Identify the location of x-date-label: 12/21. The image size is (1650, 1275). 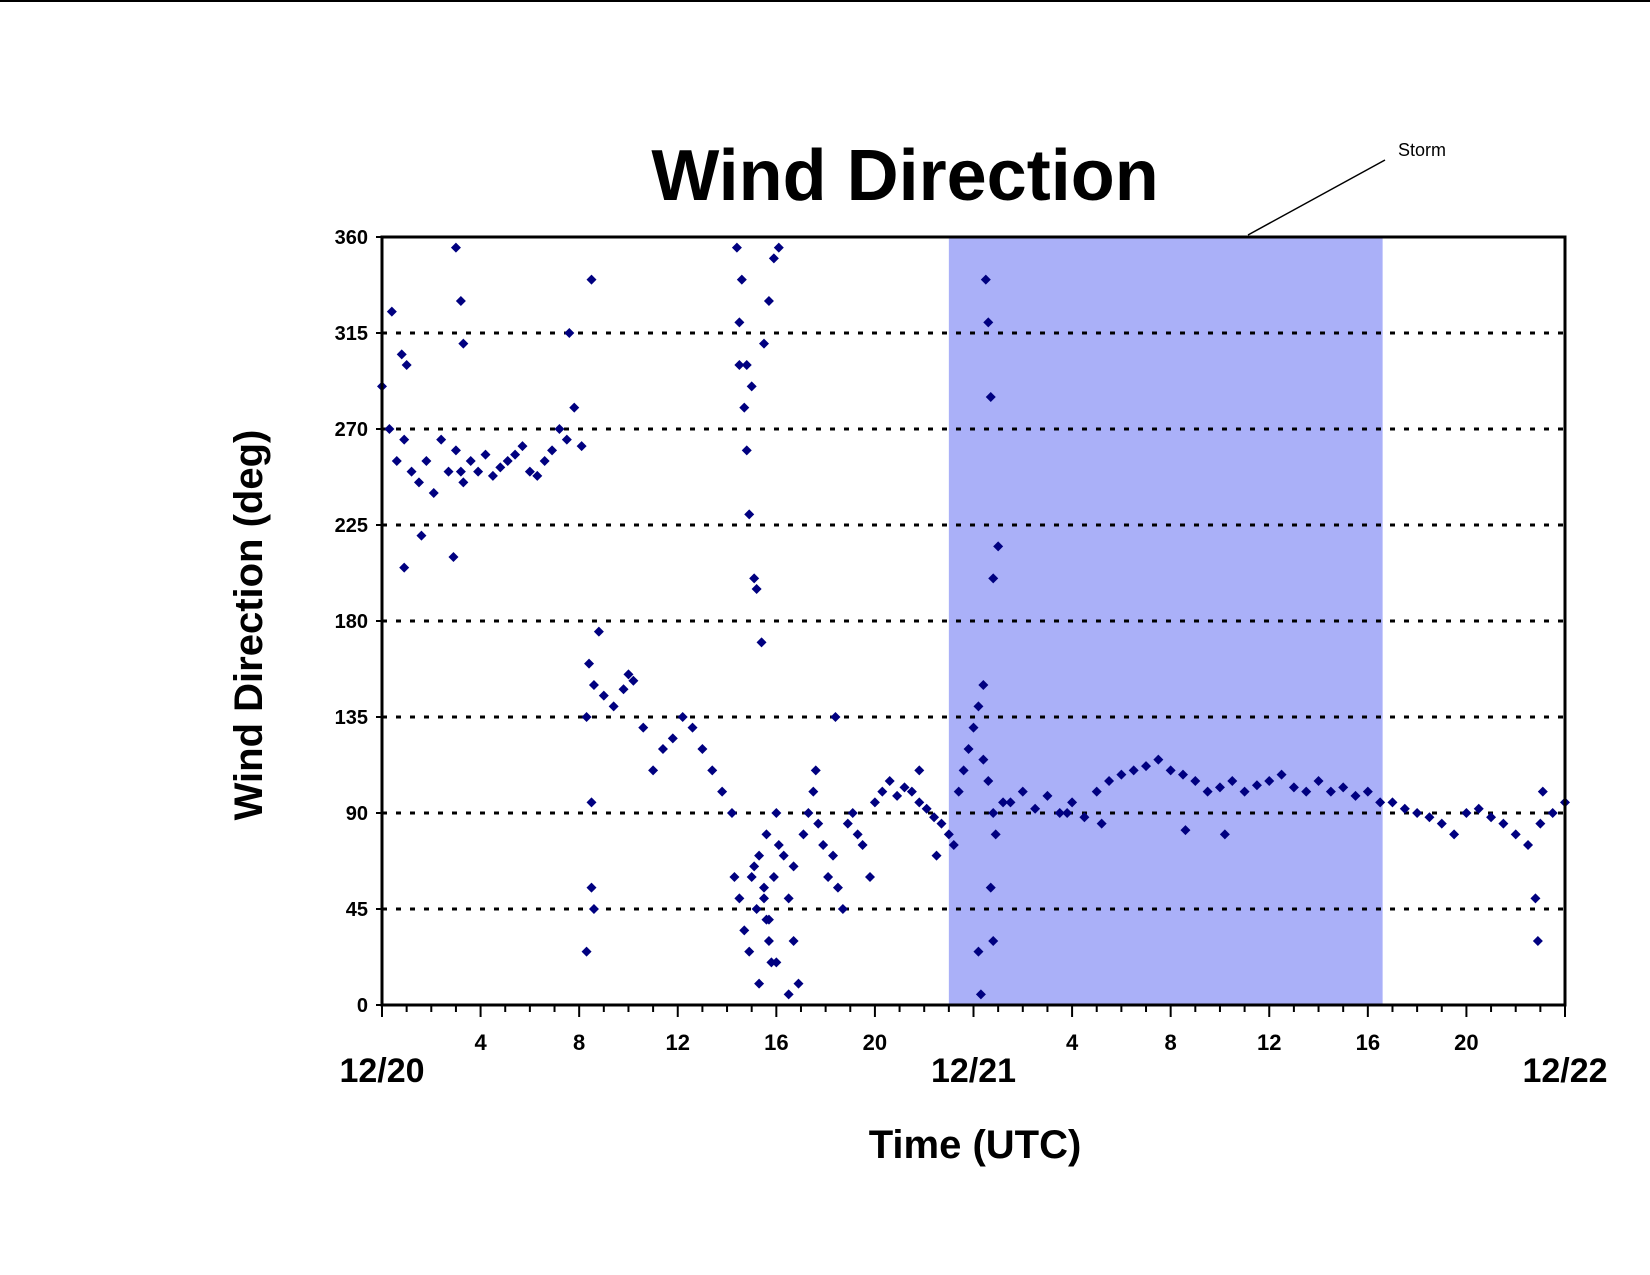
(973, 1071).